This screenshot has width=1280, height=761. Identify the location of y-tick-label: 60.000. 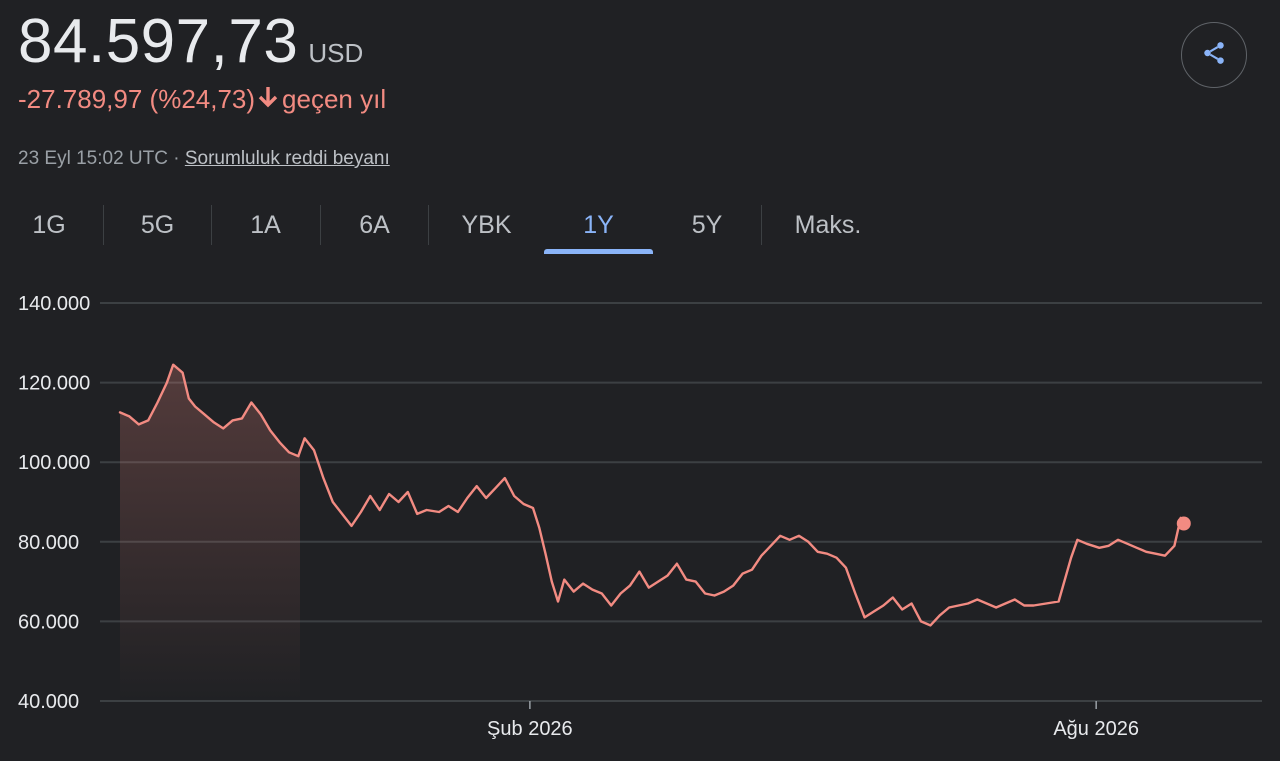
(48, 622).